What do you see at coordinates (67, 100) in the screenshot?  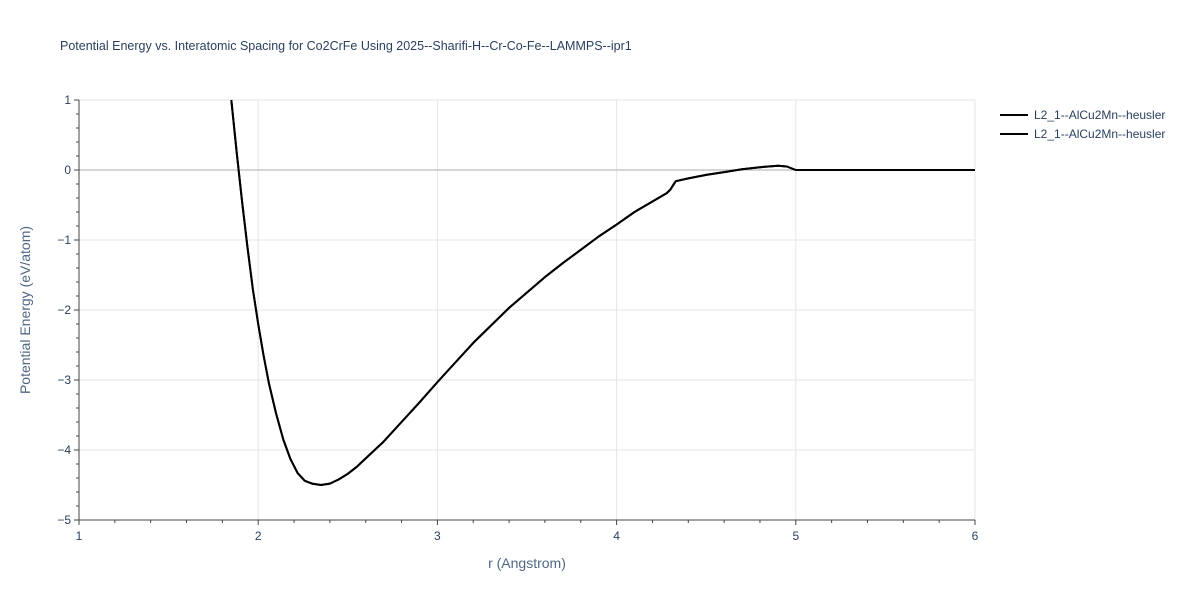 I see `y-tick-label: 1` at bounding box center [67, 100].